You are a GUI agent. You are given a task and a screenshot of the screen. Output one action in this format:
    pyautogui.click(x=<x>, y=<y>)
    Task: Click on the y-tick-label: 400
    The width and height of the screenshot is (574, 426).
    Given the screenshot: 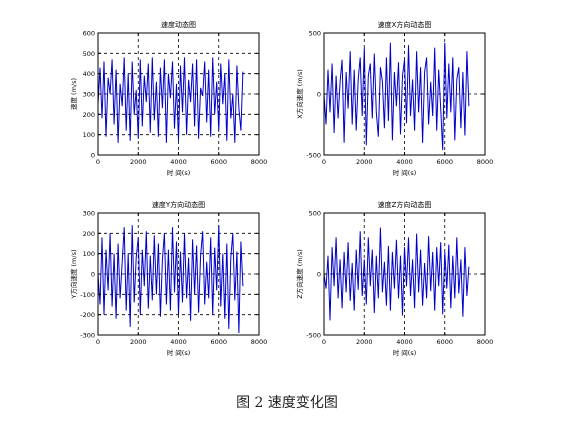 What is the action you would take?
    pyautogui.click(x=89, y=74)
    